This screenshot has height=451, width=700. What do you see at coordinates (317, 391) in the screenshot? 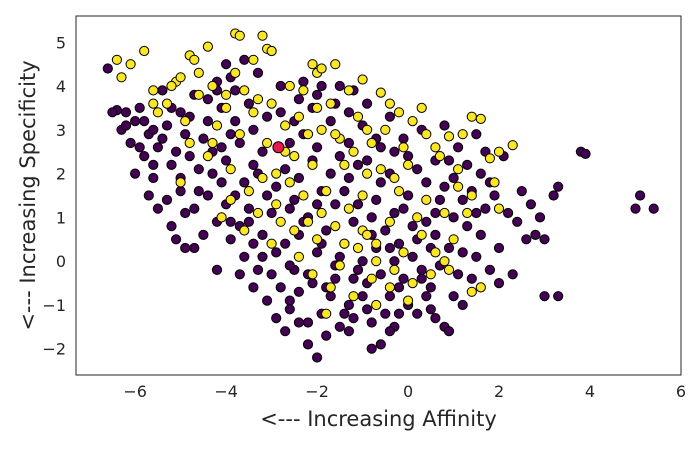
I see `x-tick-label: −2` at bounding box center [317, 391].